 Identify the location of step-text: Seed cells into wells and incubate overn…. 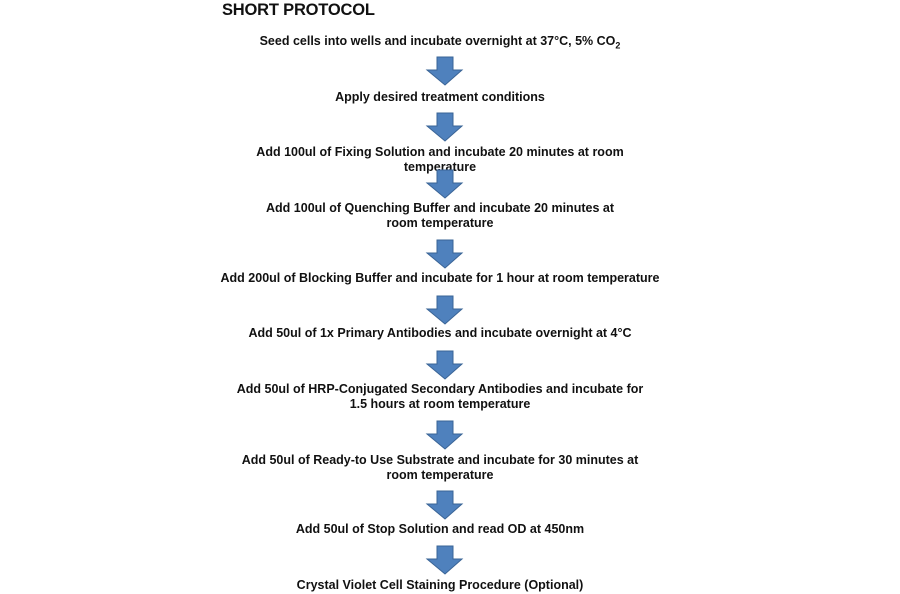
(437, 41).